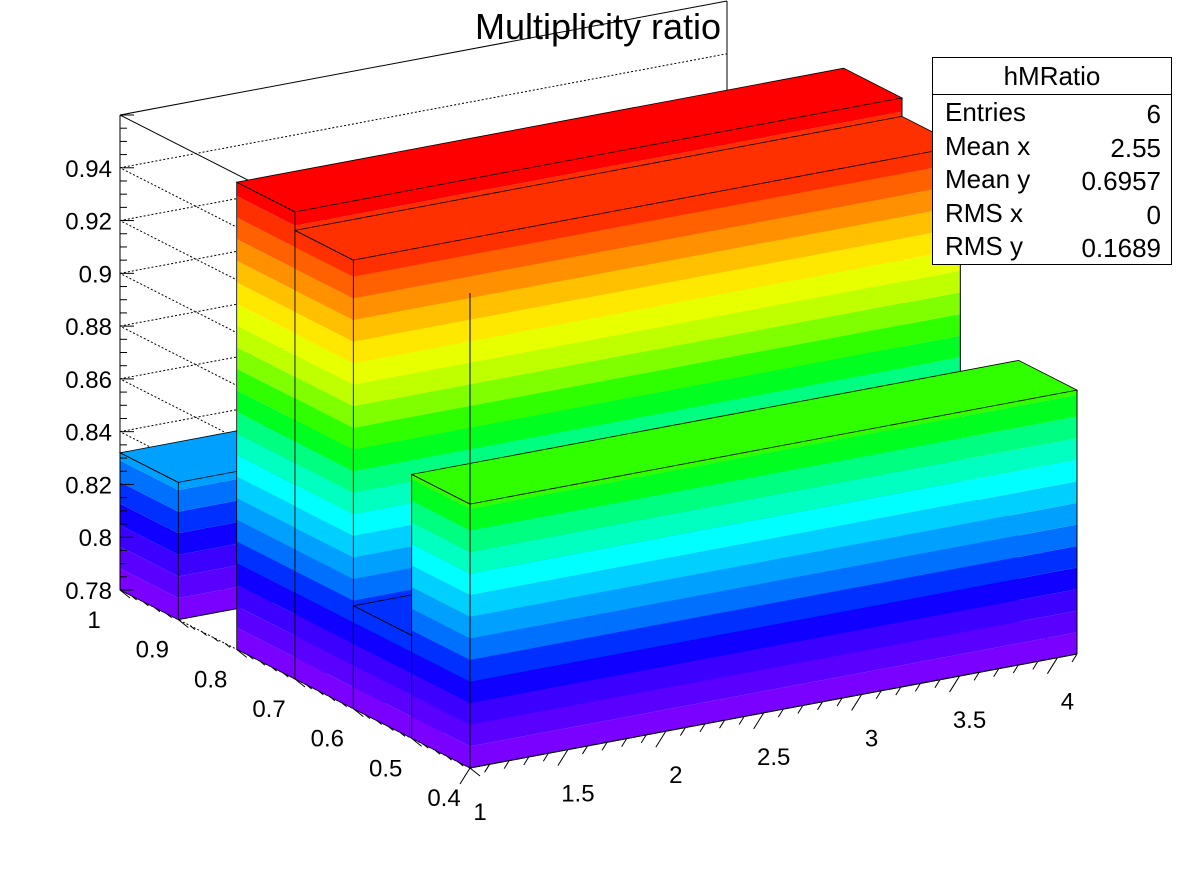 The image size is (1196, 872). Describe the element at coordinates (93, 620) in the screenshot. I see `y-tick-label: 1` at that location.